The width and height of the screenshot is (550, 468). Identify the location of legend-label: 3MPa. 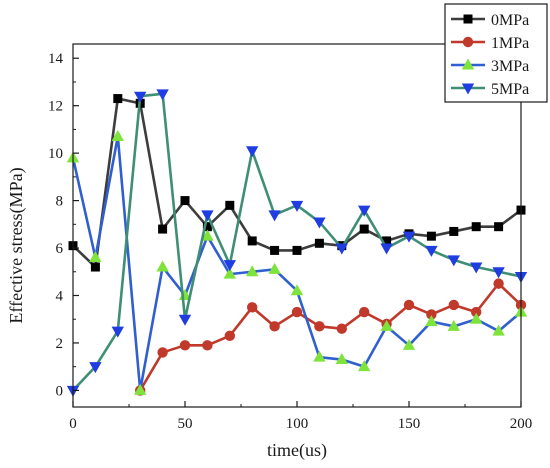
(510, 66).